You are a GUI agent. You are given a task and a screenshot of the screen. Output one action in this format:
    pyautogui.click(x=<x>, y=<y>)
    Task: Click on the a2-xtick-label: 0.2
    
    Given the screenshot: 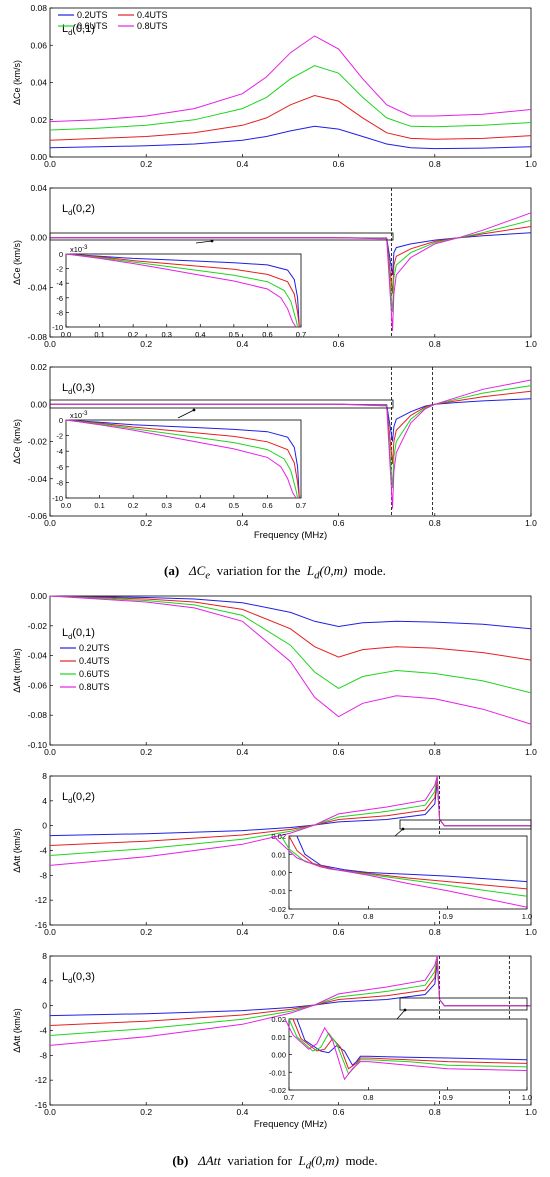 What is the action you would take?
    pyautogui.click(x=146, y=344)
    